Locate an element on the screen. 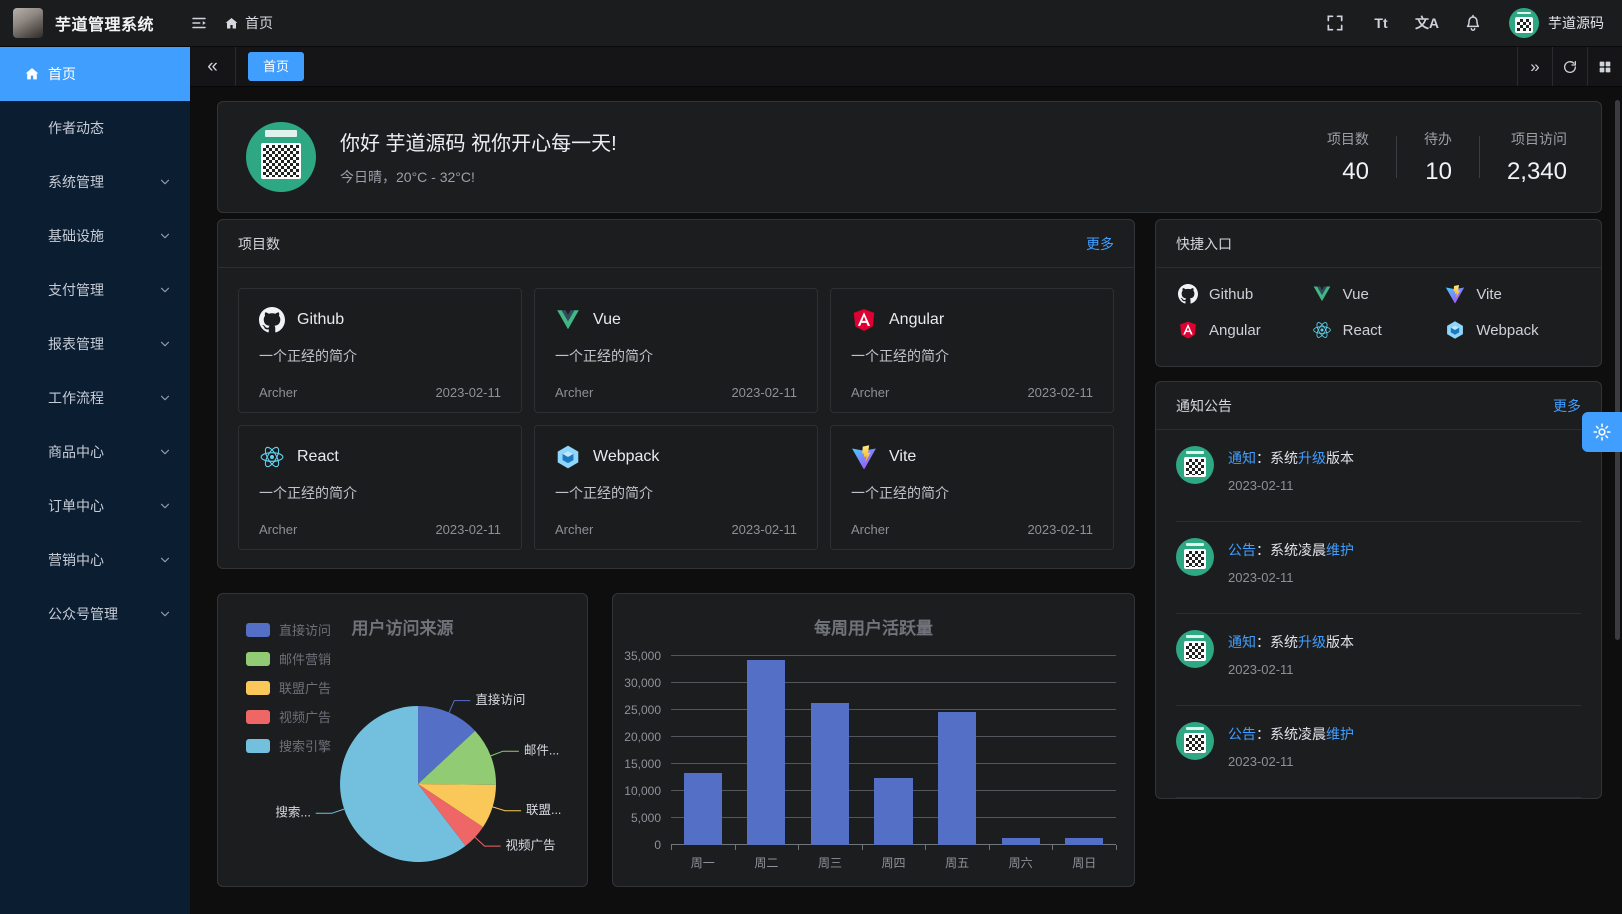  user-avatar is located at coordinates (1524, 23).